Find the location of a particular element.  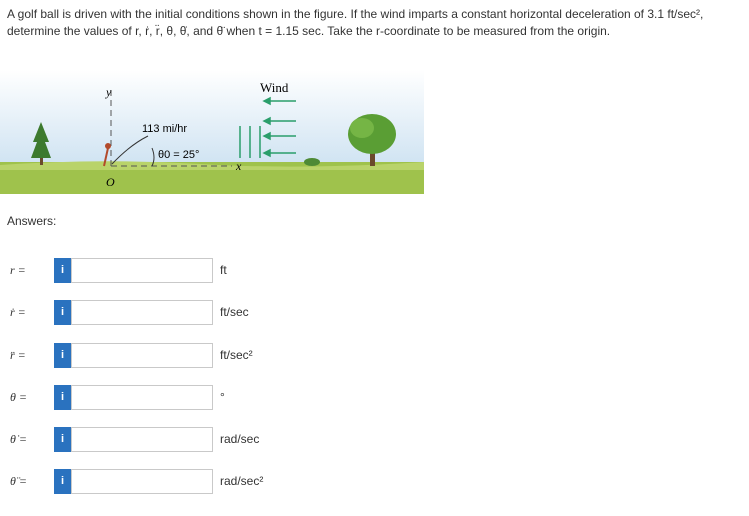

answer-row: r = i ft is located at coordinates (200, 271).